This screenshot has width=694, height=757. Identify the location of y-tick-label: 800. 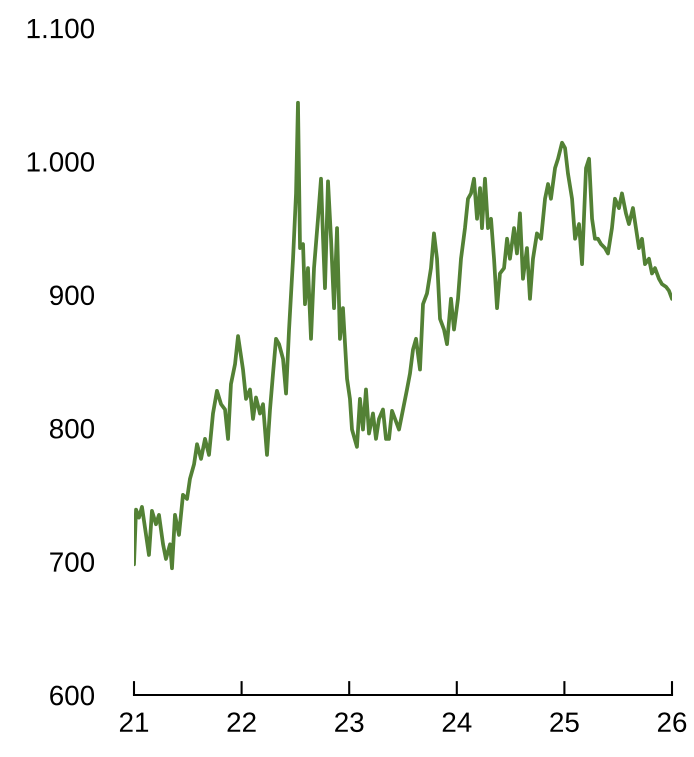
(72, 428).